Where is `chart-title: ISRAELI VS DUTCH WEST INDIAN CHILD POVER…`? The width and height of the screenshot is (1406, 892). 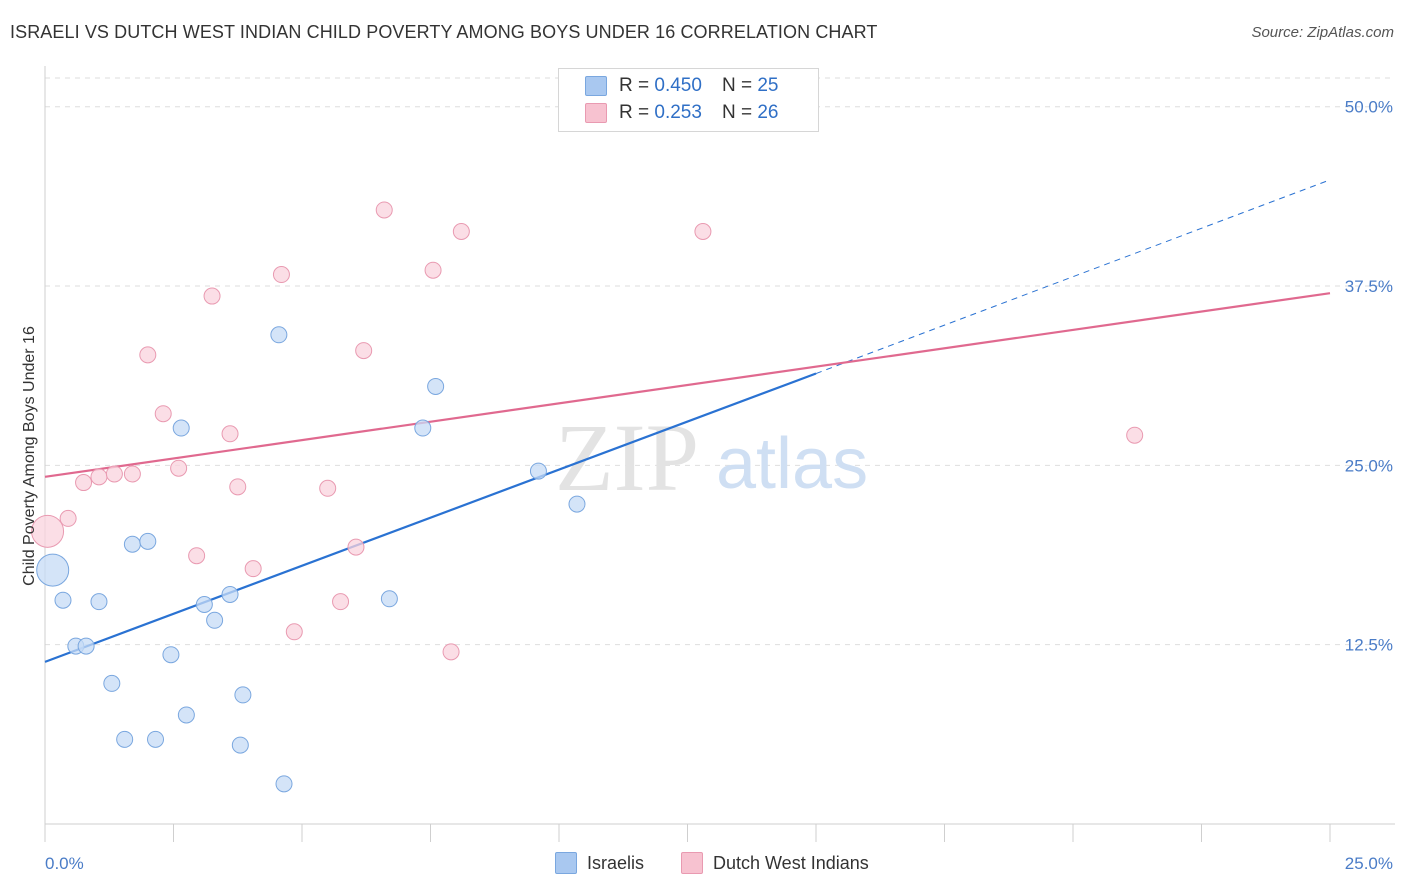 chart-title: ISRAELI VS DUTCH WEST INDIAN CHILD POVER… is located at coordinates (444, 32).